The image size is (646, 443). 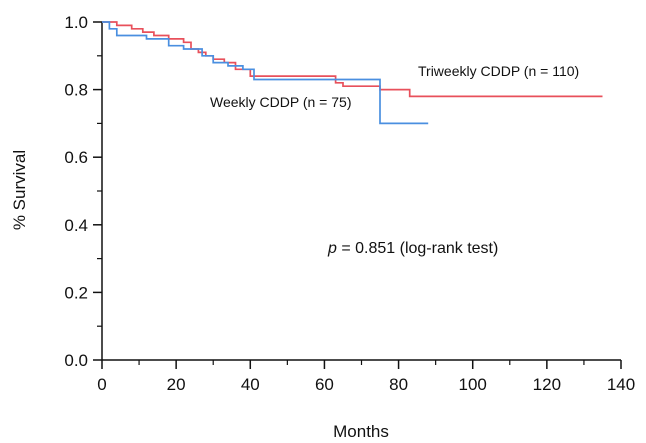 What do you see at coordinates (621, 384) in the screenshot?
I see `x-tick-label: 140` at bounding box center [621, 384].